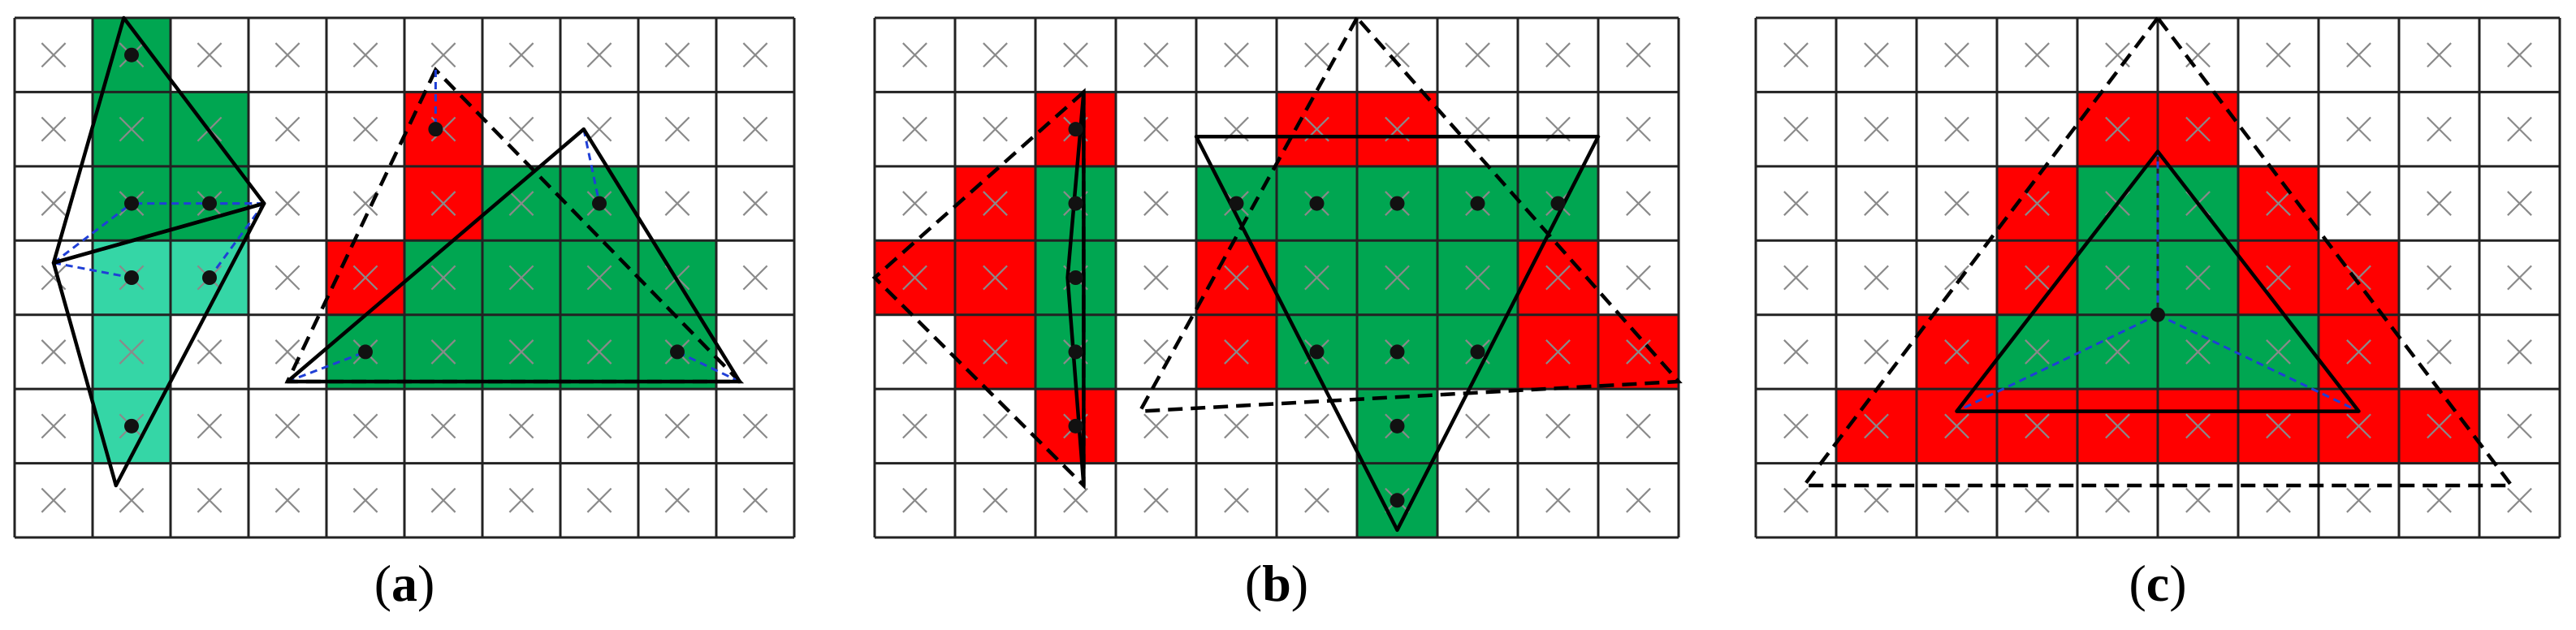 The height and width of the screenshot is (630, 2576). What do you see at coordinates (979, 289) in the screenshot?
I see `dashed-triangle` at bounding box center [979, 289].